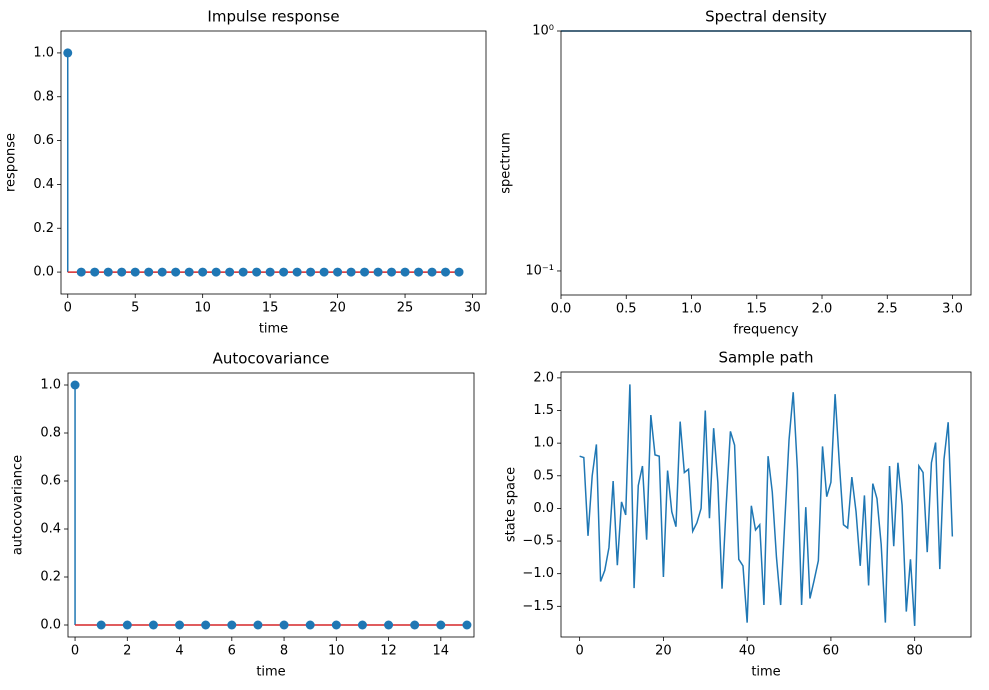 The width and height of the screenshot is (989, 690). Describe the element at coordinates (831, 651) in the screenshot. I see `x-tick-label: 60` at that location.